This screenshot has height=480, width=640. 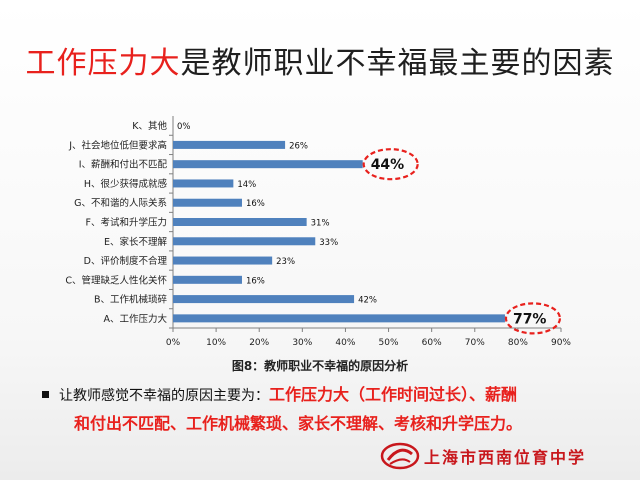 I want to click on x-tick-label: 70%, so click(x=475, y=343).